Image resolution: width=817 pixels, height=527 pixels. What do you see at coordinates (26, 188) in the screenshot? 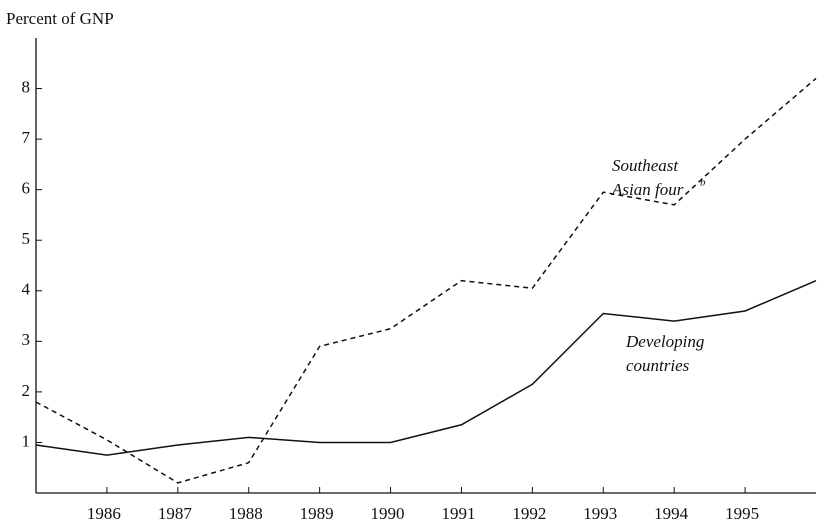
I see `y-tick-label: 6` at bounding box center [26, 188].